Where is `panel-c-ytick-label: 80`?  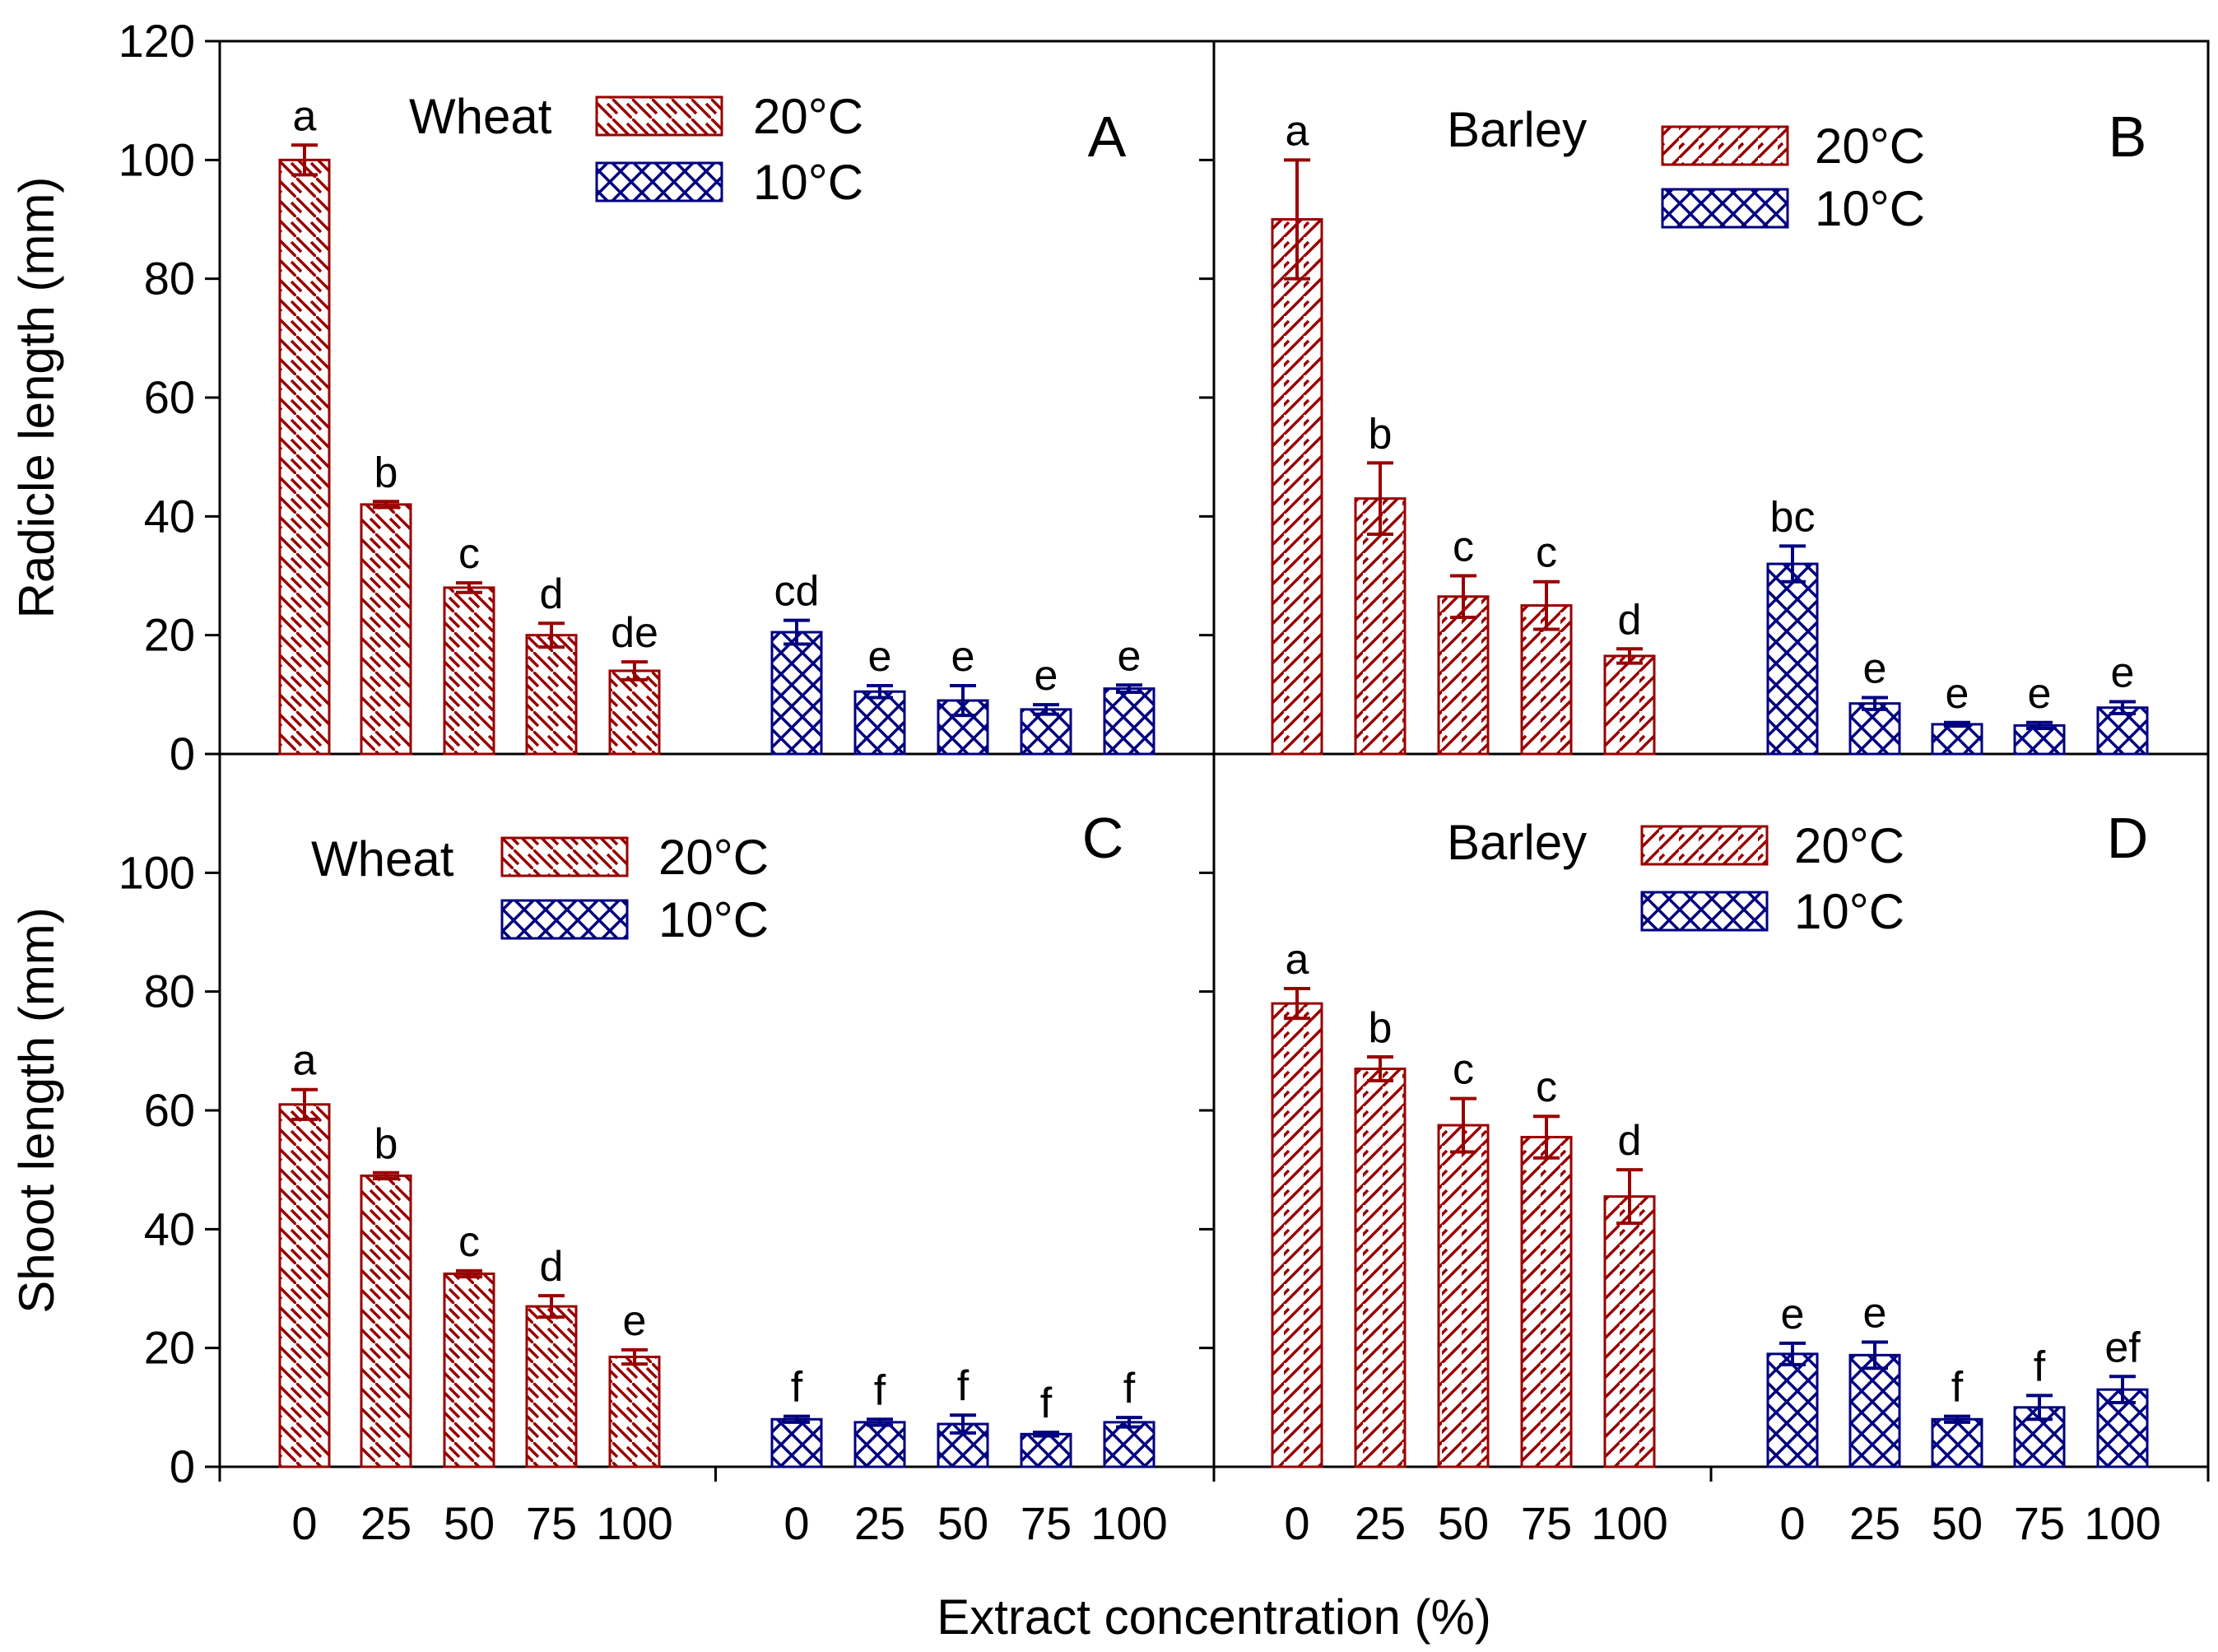
panel-c-ytick-label: 80 is located at coordinates (169, 991).